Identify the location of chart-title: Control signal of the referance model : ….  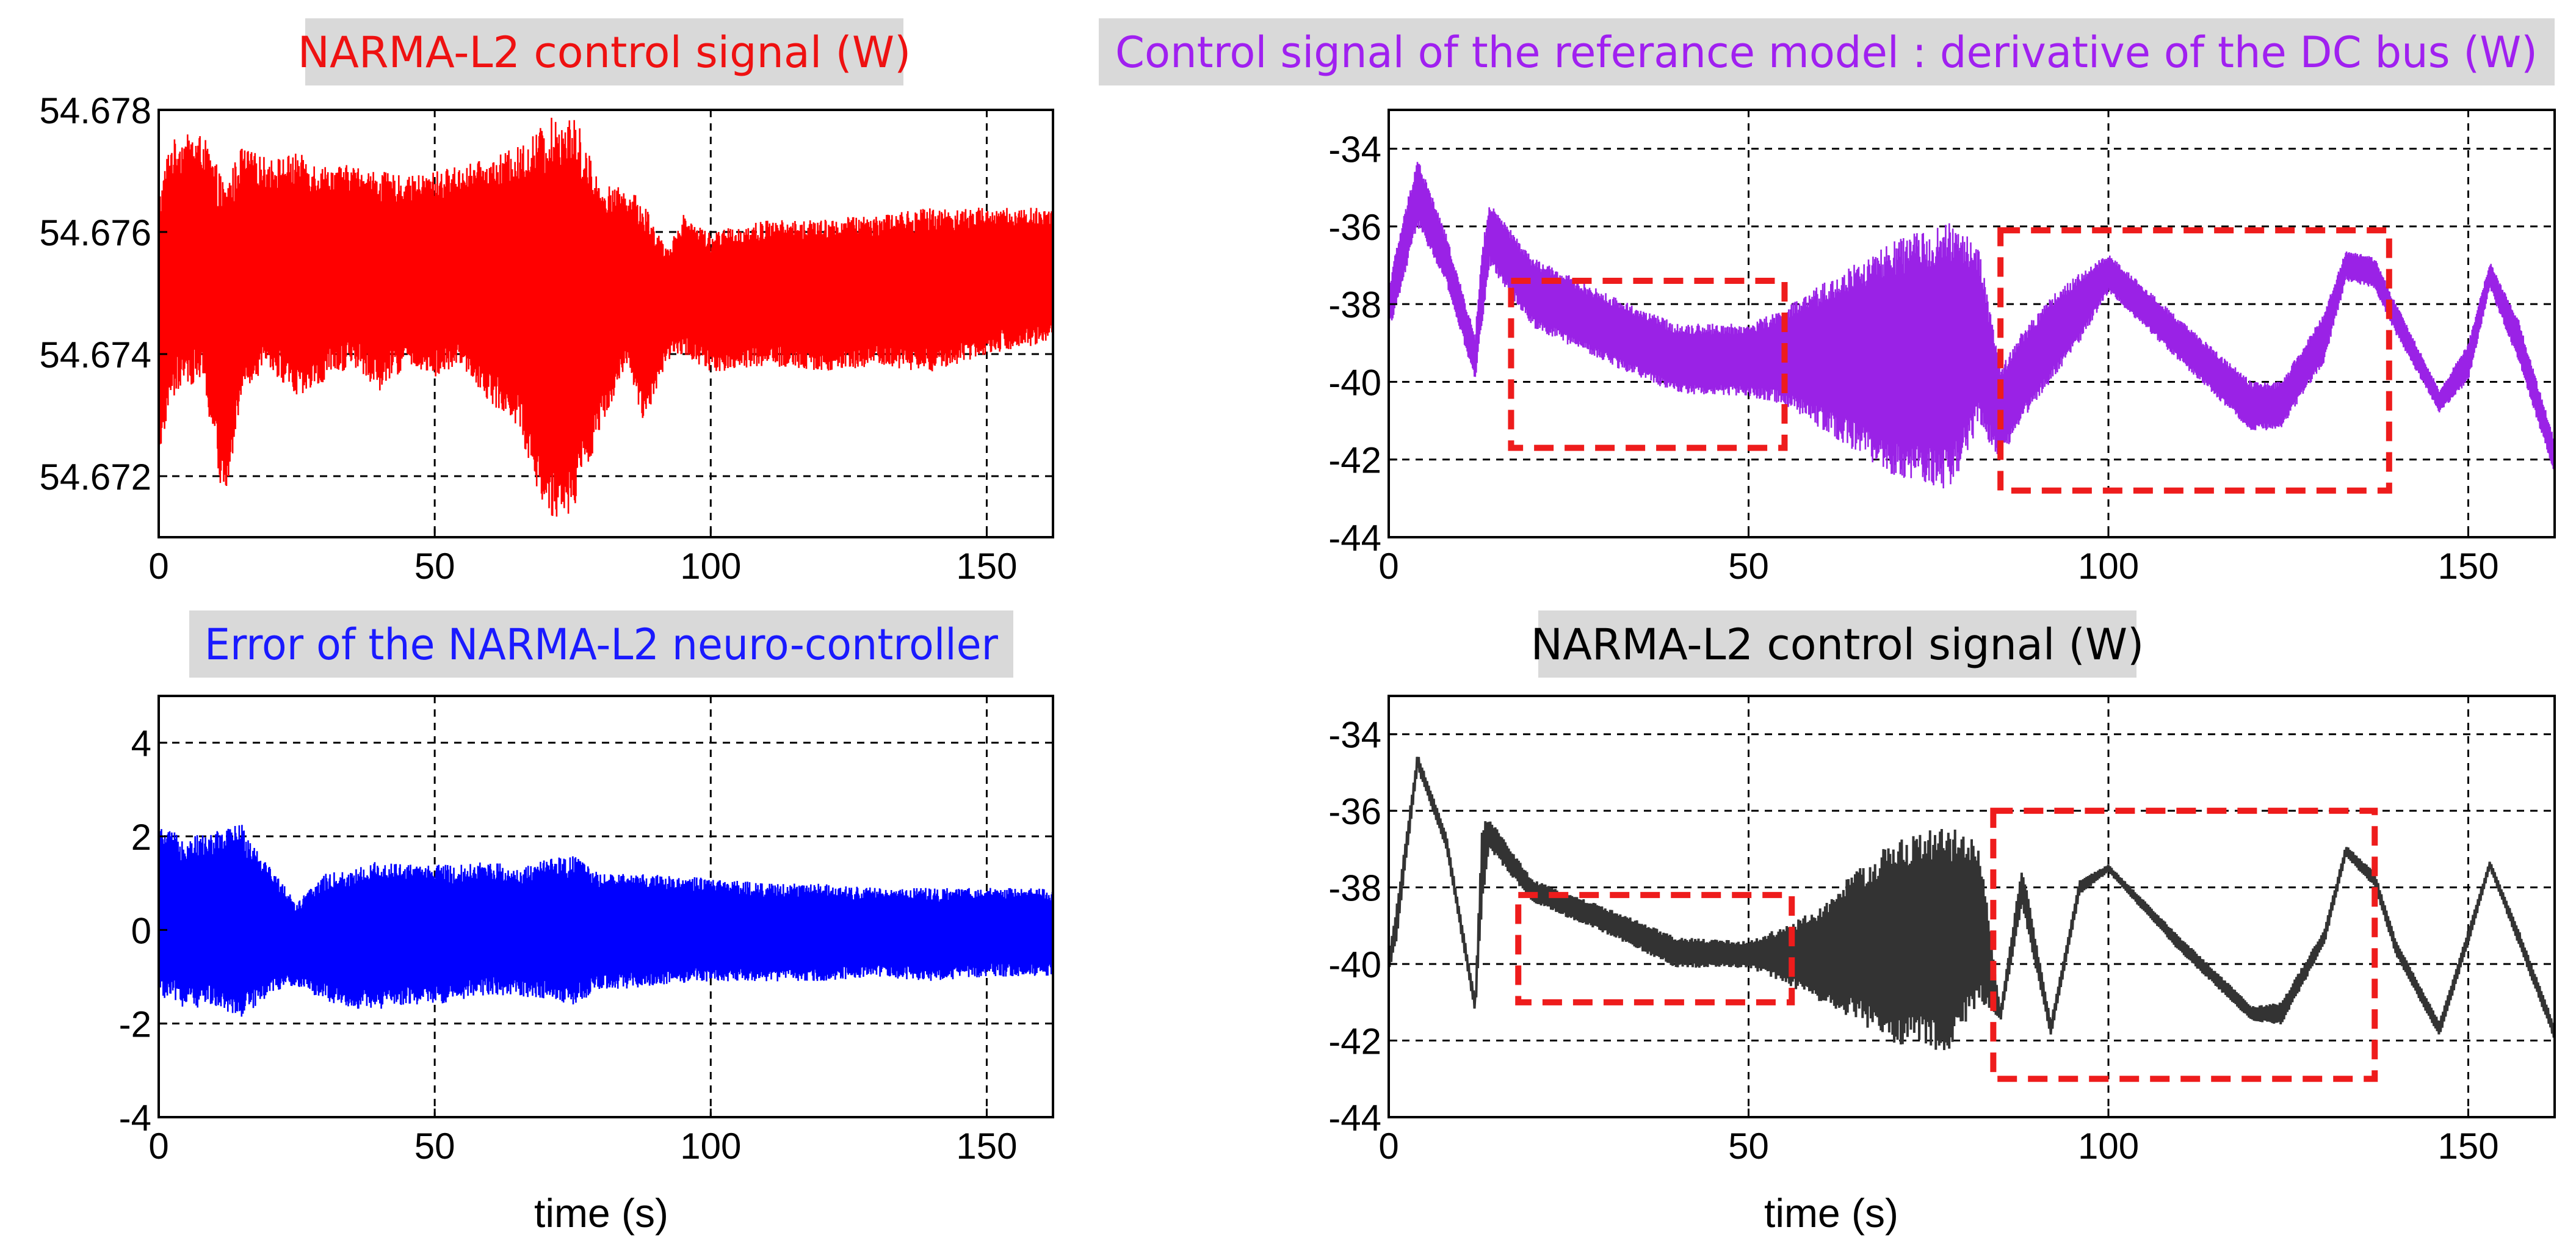
(1826, 52).